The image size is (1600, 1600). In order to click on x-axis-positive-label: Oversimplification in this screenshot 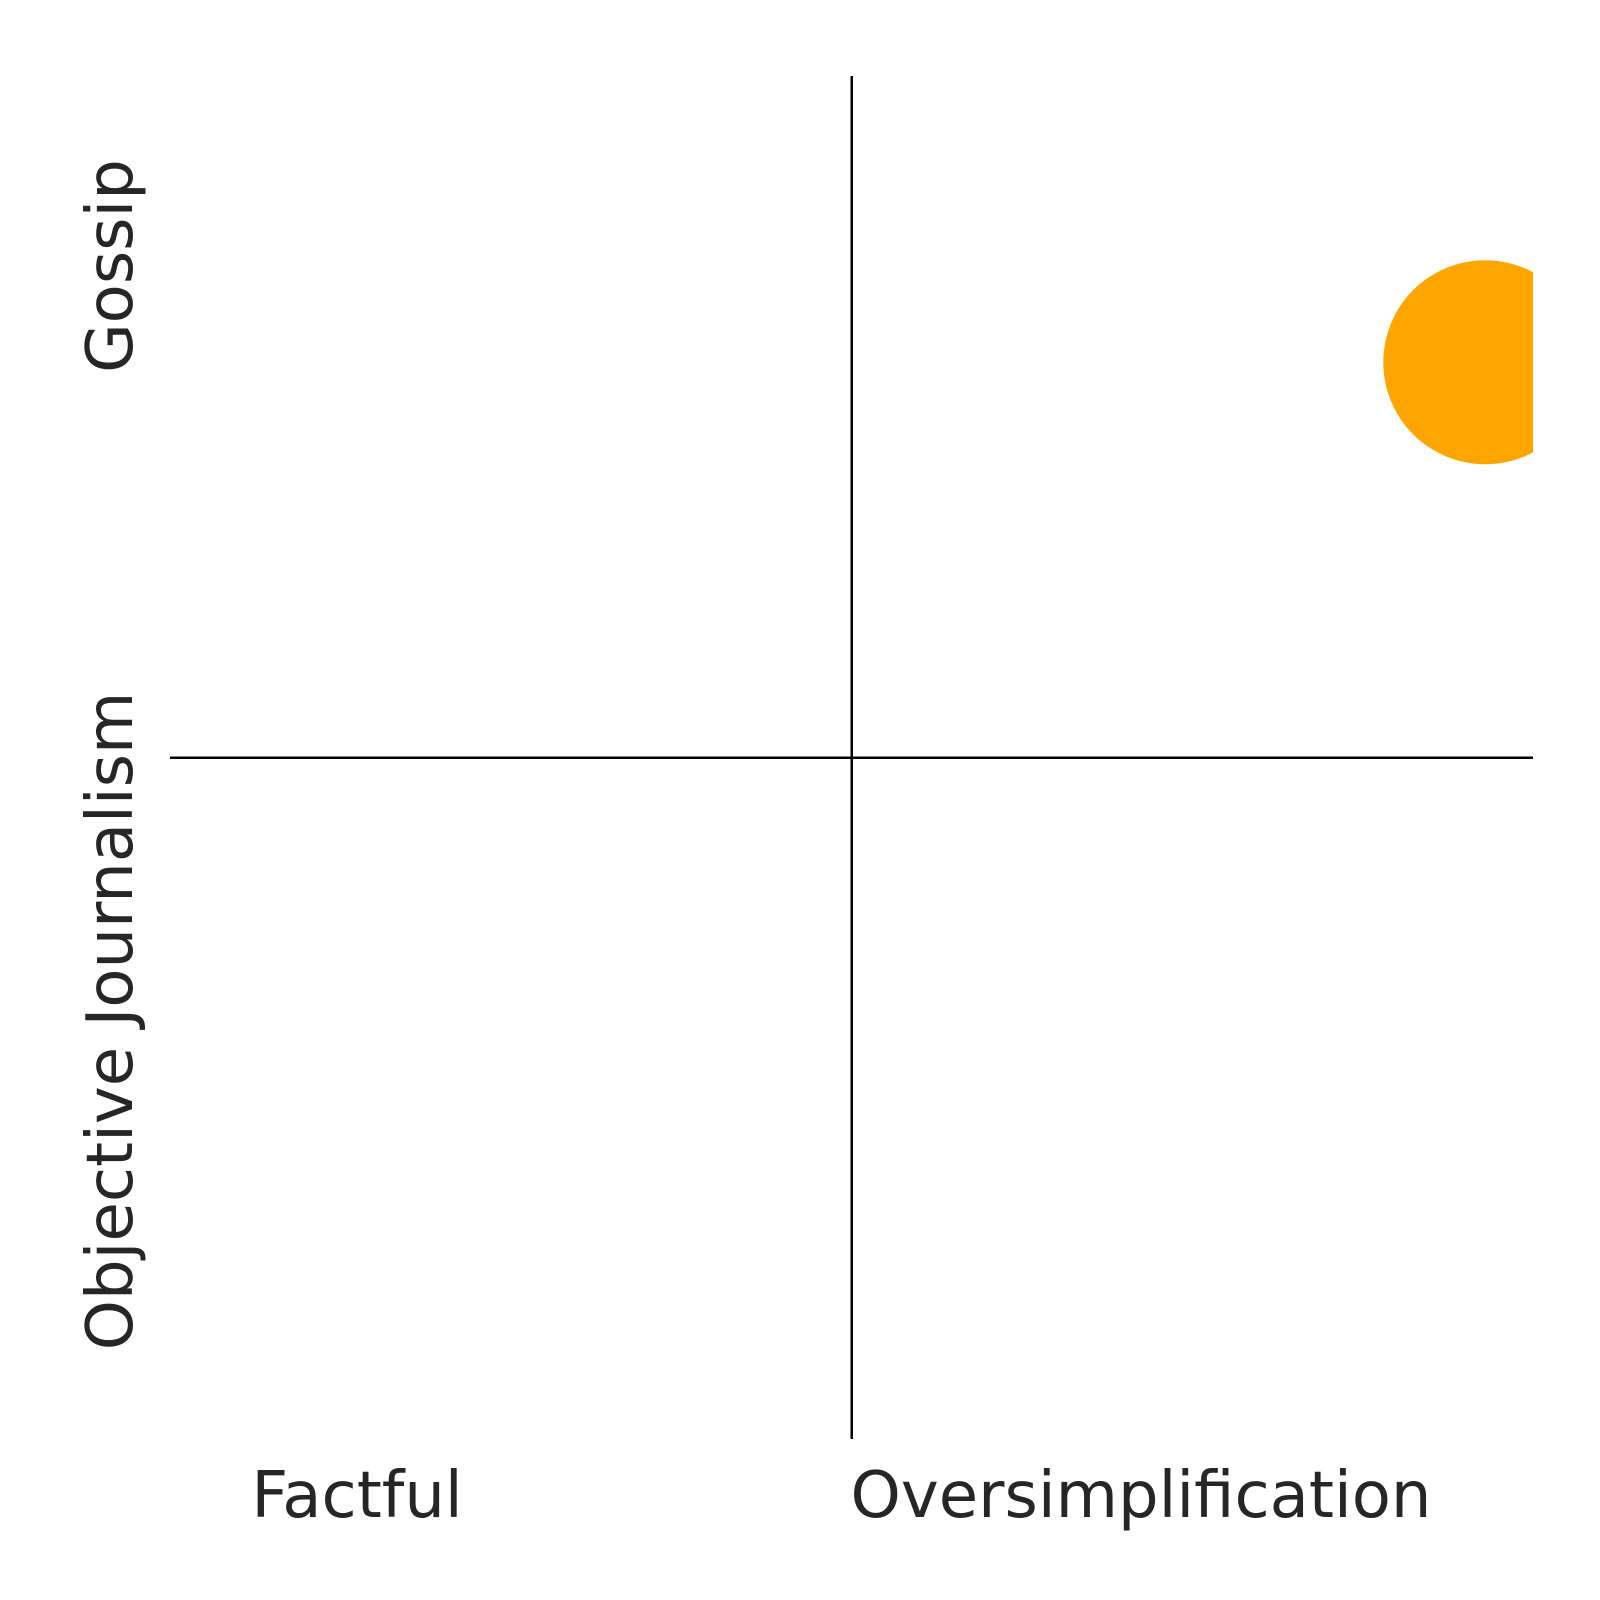, I will do `click(1141, 1496)`.